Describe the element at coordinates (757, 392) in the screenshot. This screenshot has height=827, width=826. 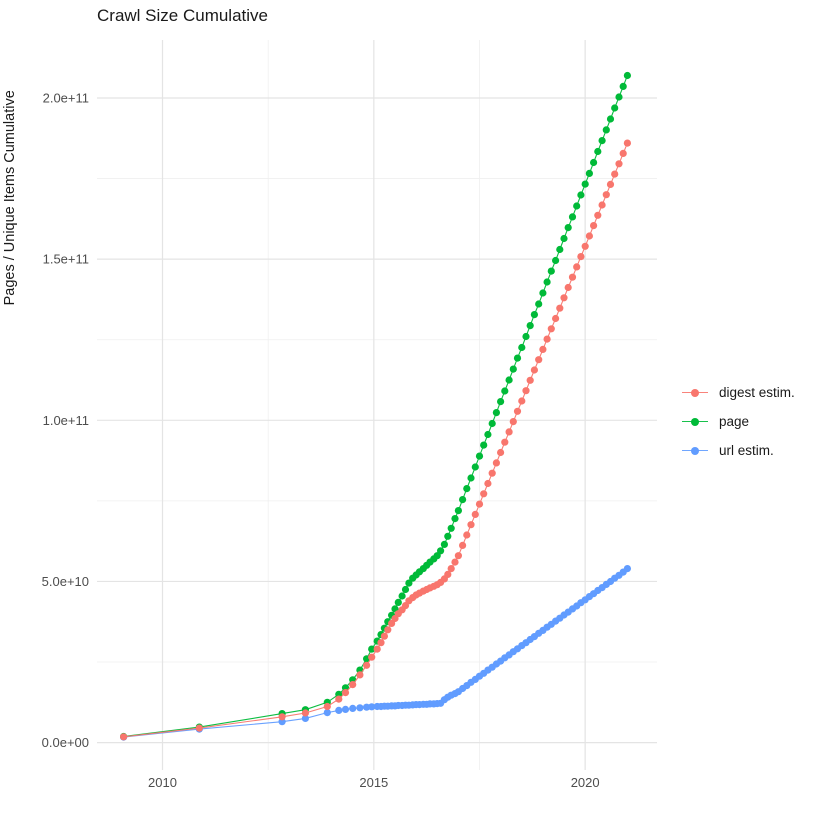
I see `legend-label: digest estim.` at that location.